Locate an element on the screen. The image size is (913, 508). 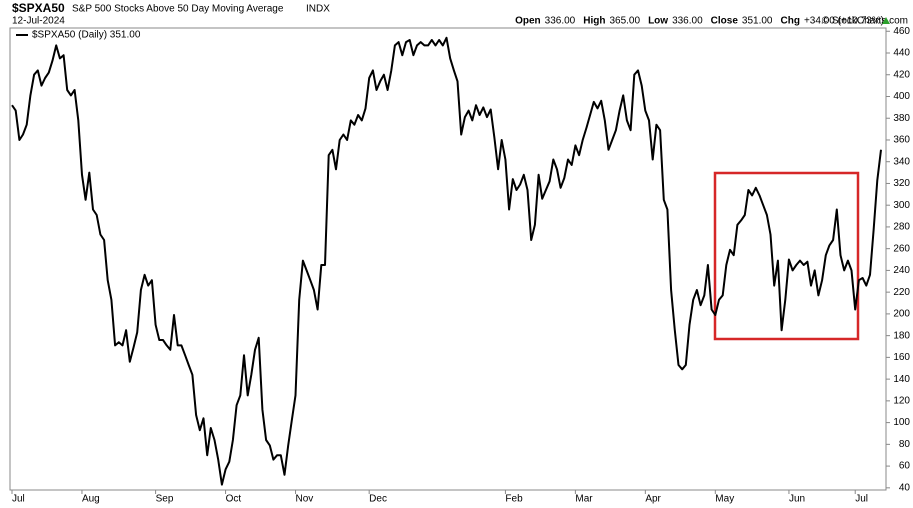
y-tick-label: 60 is located at coordinates (905, 466).